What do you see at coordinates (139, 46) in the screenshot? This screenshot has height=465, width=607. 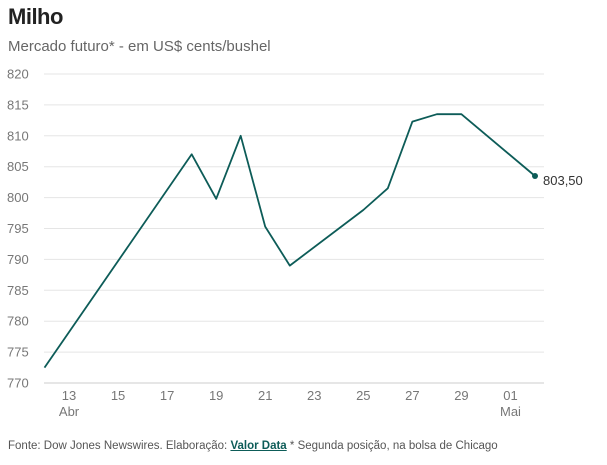 I see `chart-subtitle: Mercado futuro* - em US$ cents/bushel` at bounding box center [139, 46].